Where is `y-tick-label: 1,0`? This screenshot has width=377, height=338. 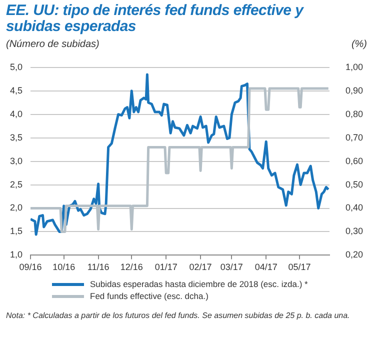
y-tick-label: 1,0 is located at coordinates (16, 255).